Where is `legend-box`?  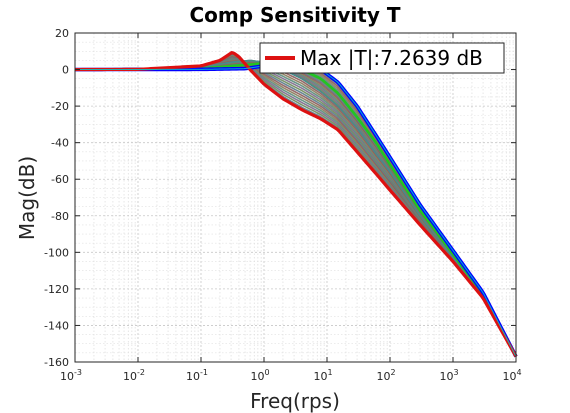
legend-box is located at coordinates (382, 58).